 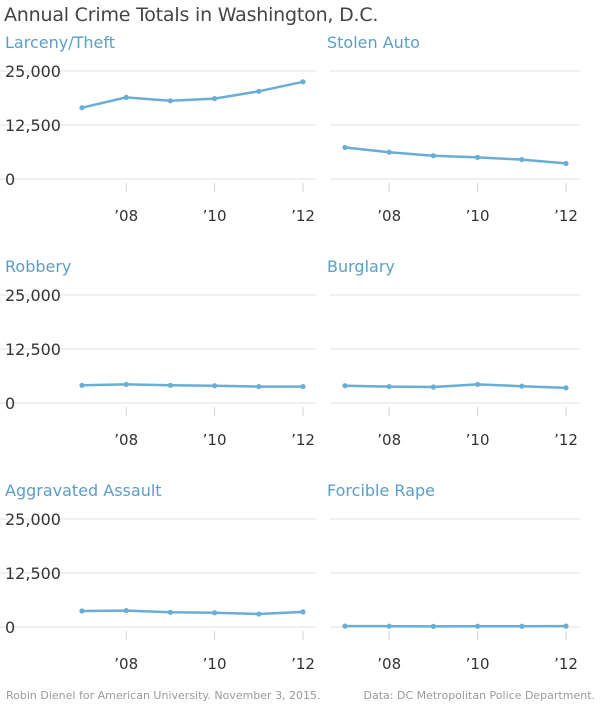 What do you see at coordinates (126, 664) in the screenshot?
I see `x-tick-label-4-0: ’08` at bounding box center [126, 664].